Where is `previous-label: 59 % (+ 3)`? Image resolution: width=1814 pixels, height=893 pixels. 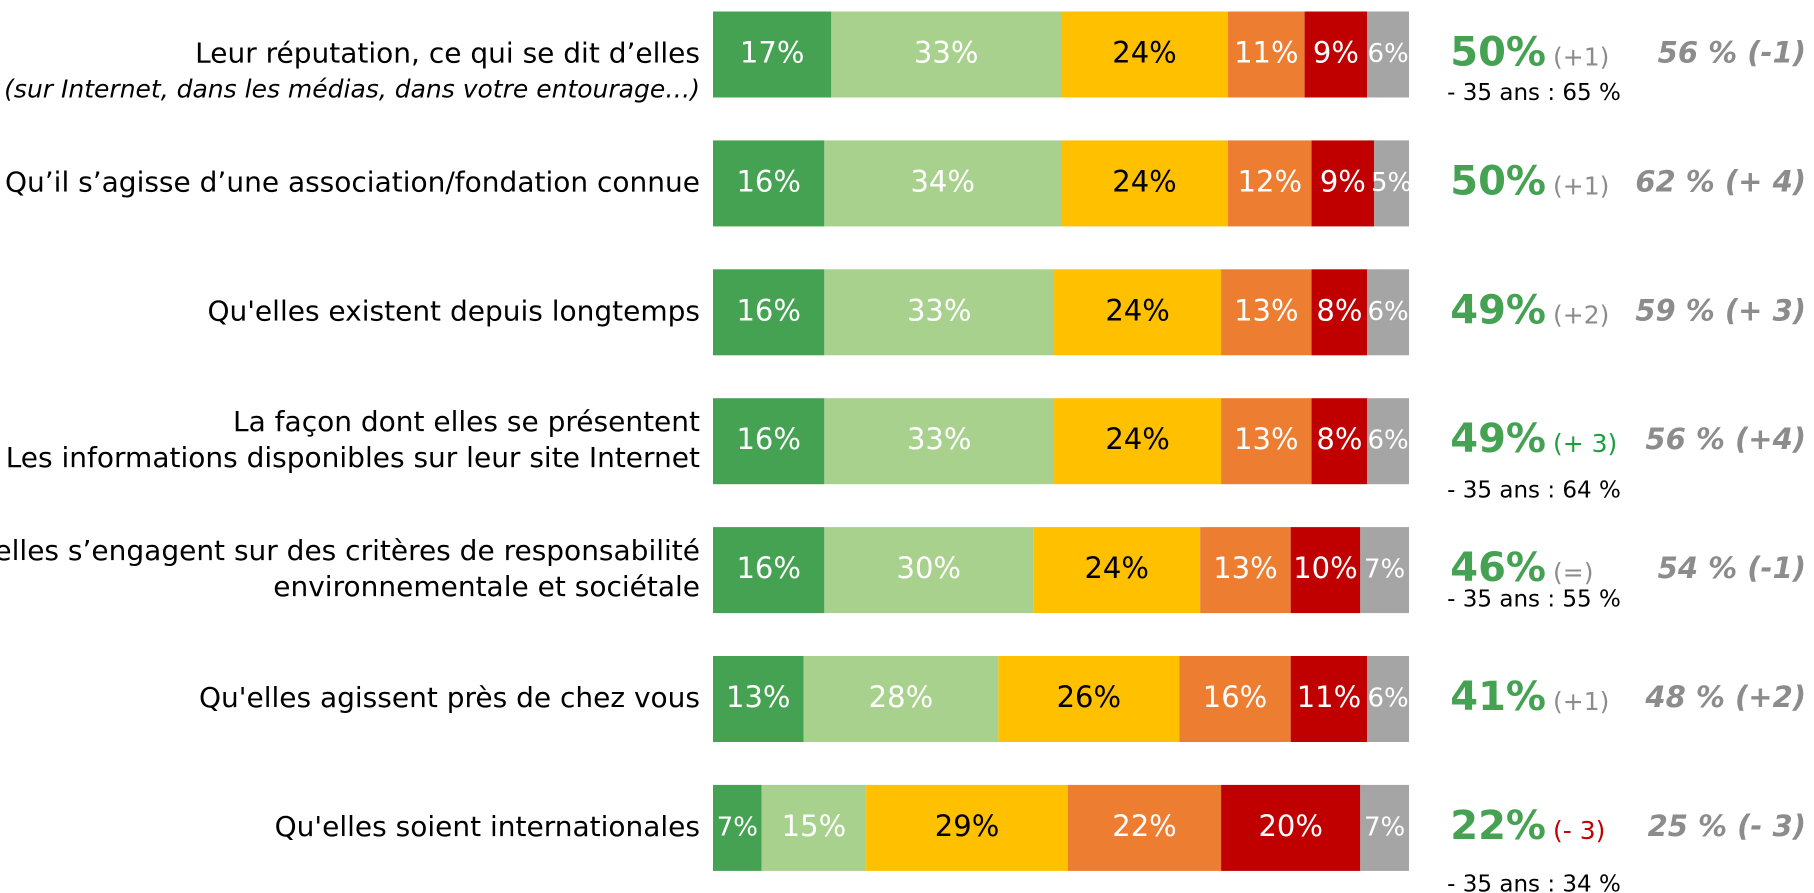
previous-label: 59 % (+ 3) is located at coordinates (1720, 310).